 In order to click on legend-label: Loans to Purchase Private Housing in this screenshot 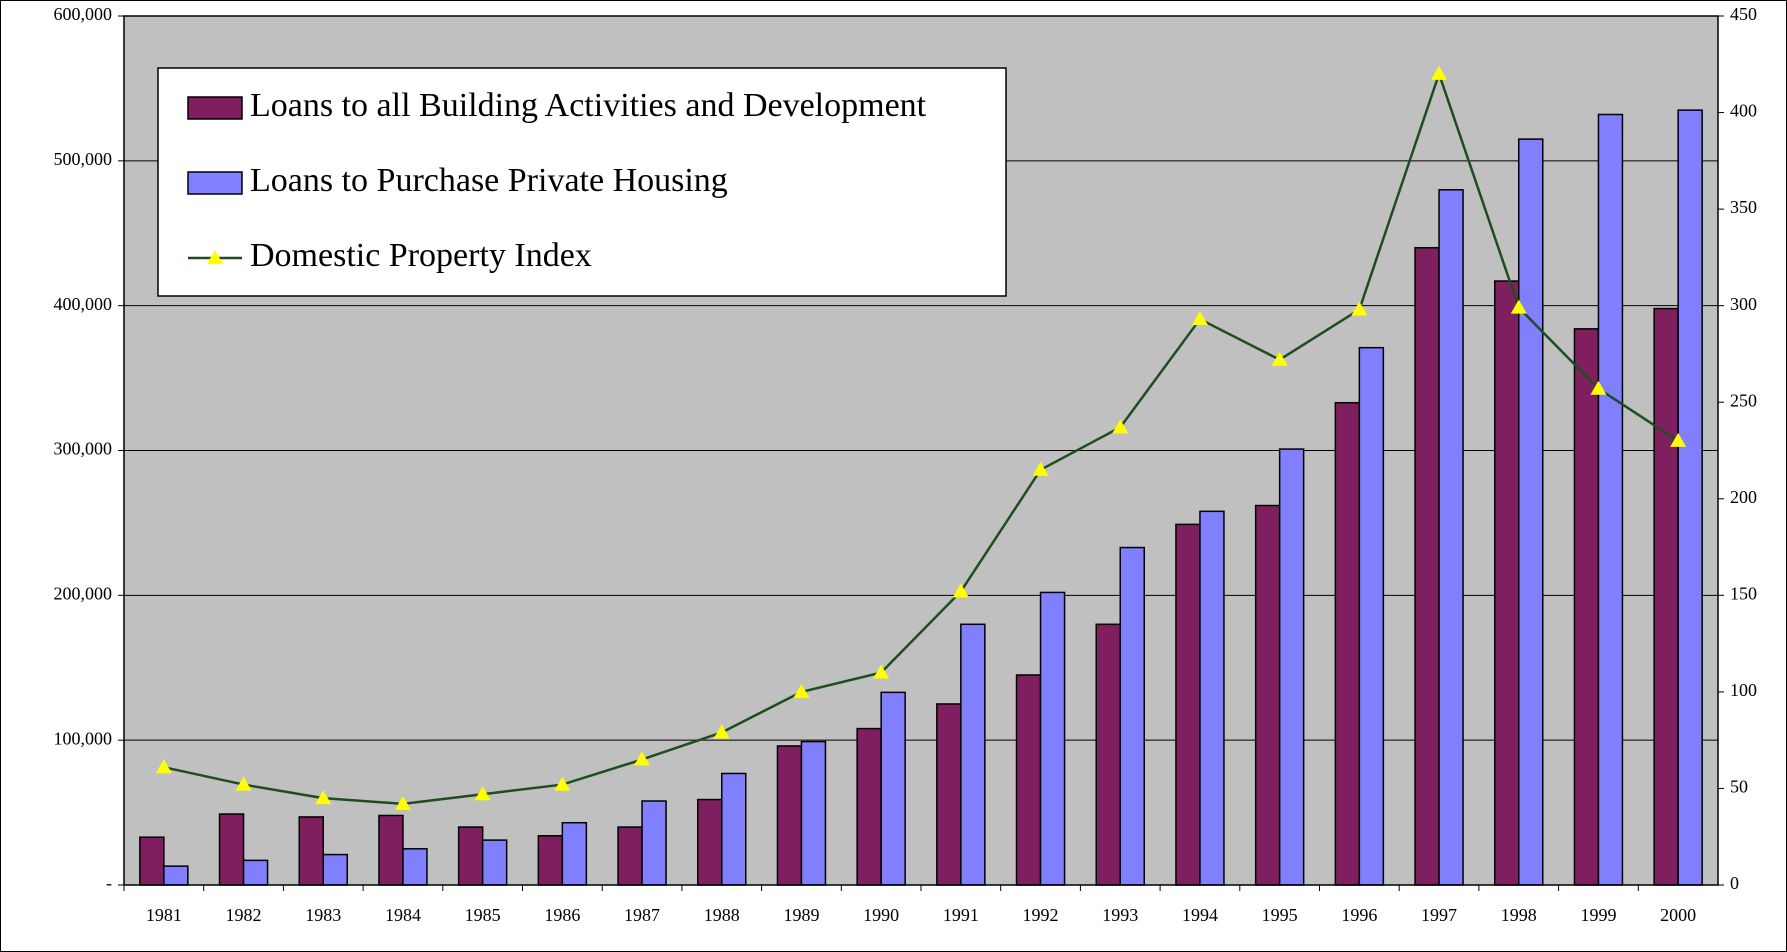, I will do `click(489, 180)`.